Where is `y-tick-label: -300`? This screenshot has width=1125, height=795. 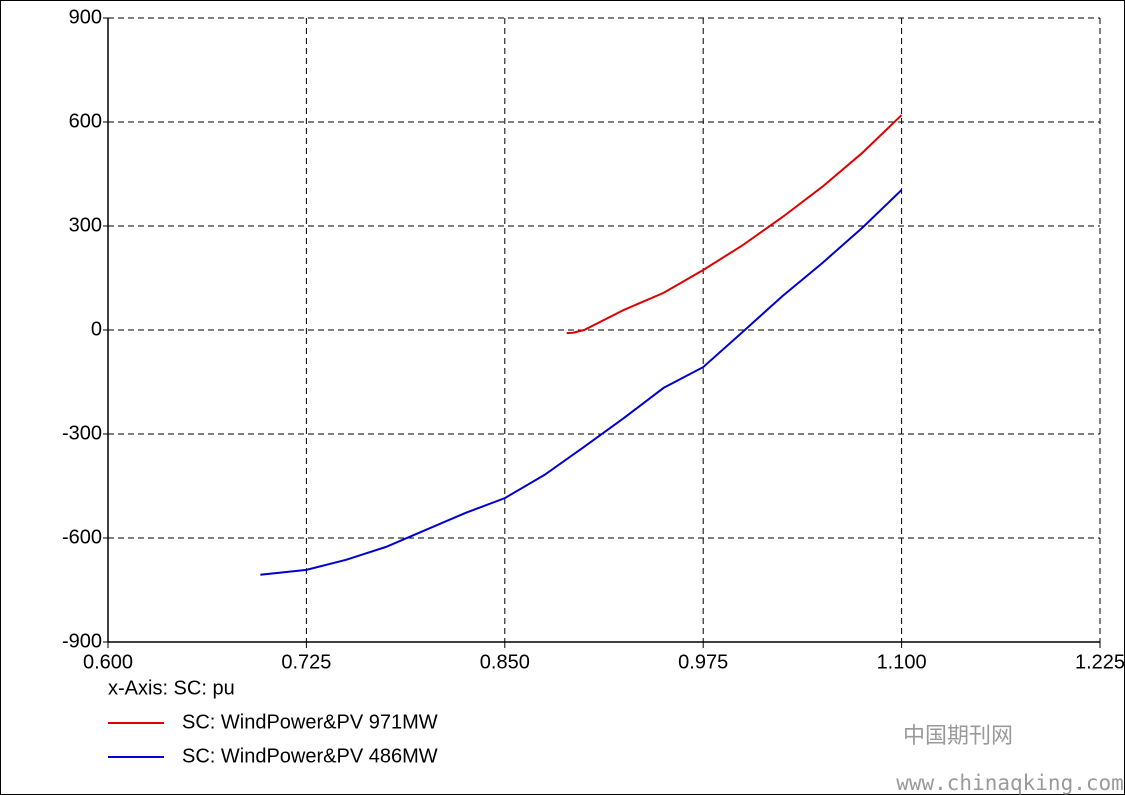
y-tick-label: -300 is located at coordinates (82, 433).